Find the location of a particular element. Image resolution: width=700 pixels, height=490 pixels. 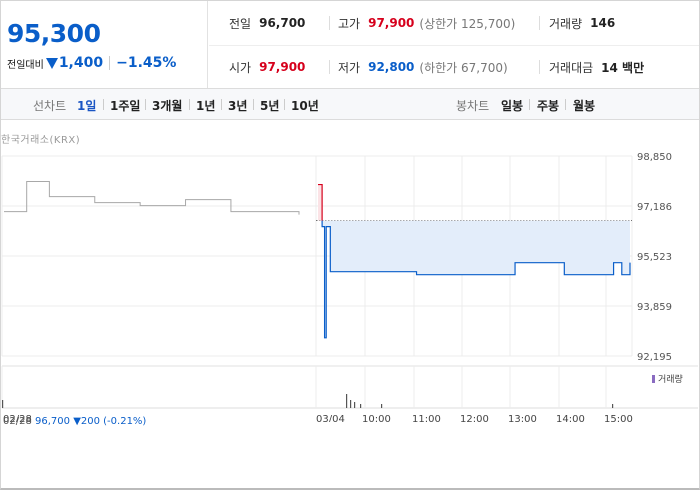

hover-info: 02/28 96,700 ▼200 (-0.21%) is located at coordinates (74, 421).